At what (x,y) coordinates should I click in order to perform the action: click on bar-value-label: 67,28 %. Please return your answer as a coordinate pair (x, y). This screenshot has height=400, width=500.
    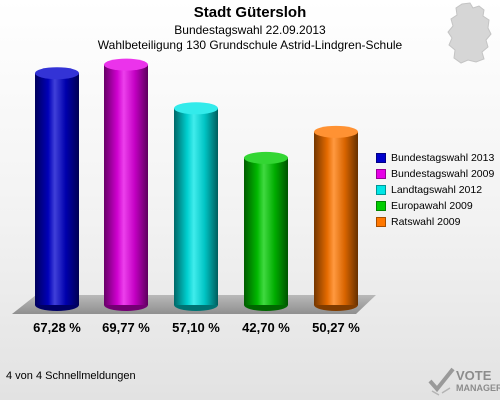
    Looking at the image, I should click on (57, 327).